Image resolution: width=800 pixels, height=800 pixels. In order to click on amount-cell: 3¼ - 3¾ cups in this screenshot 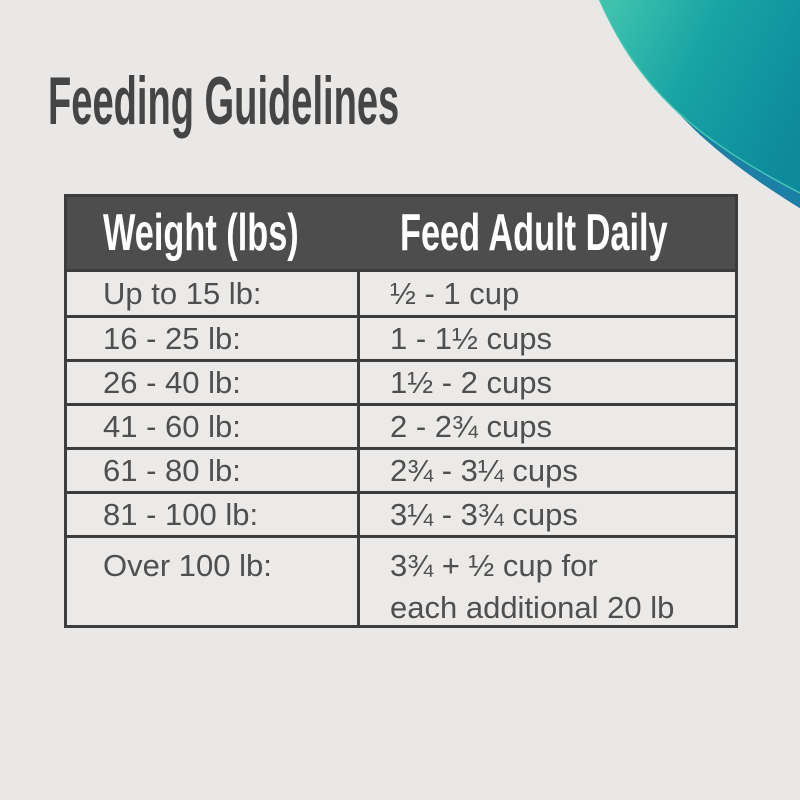, I will do `click(484, 514)`.